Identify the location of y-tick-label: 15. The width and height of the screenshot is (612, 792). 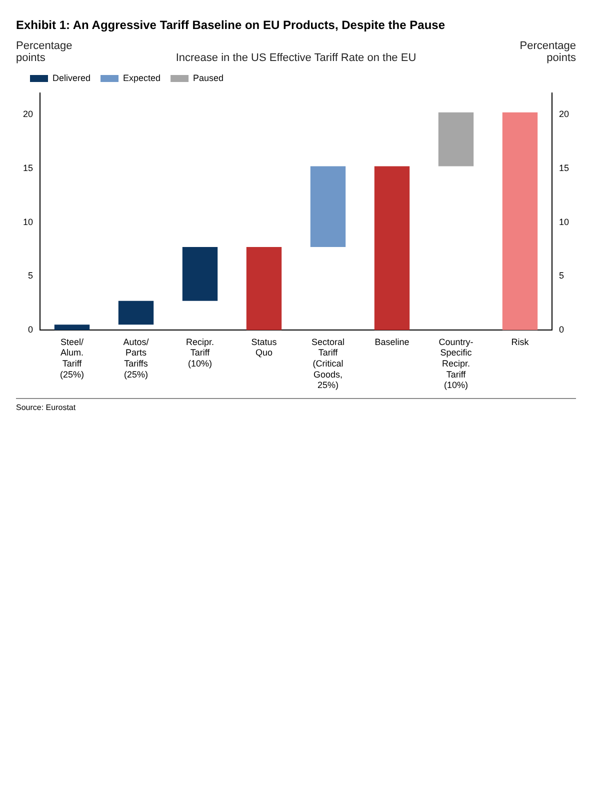
(28, 167).